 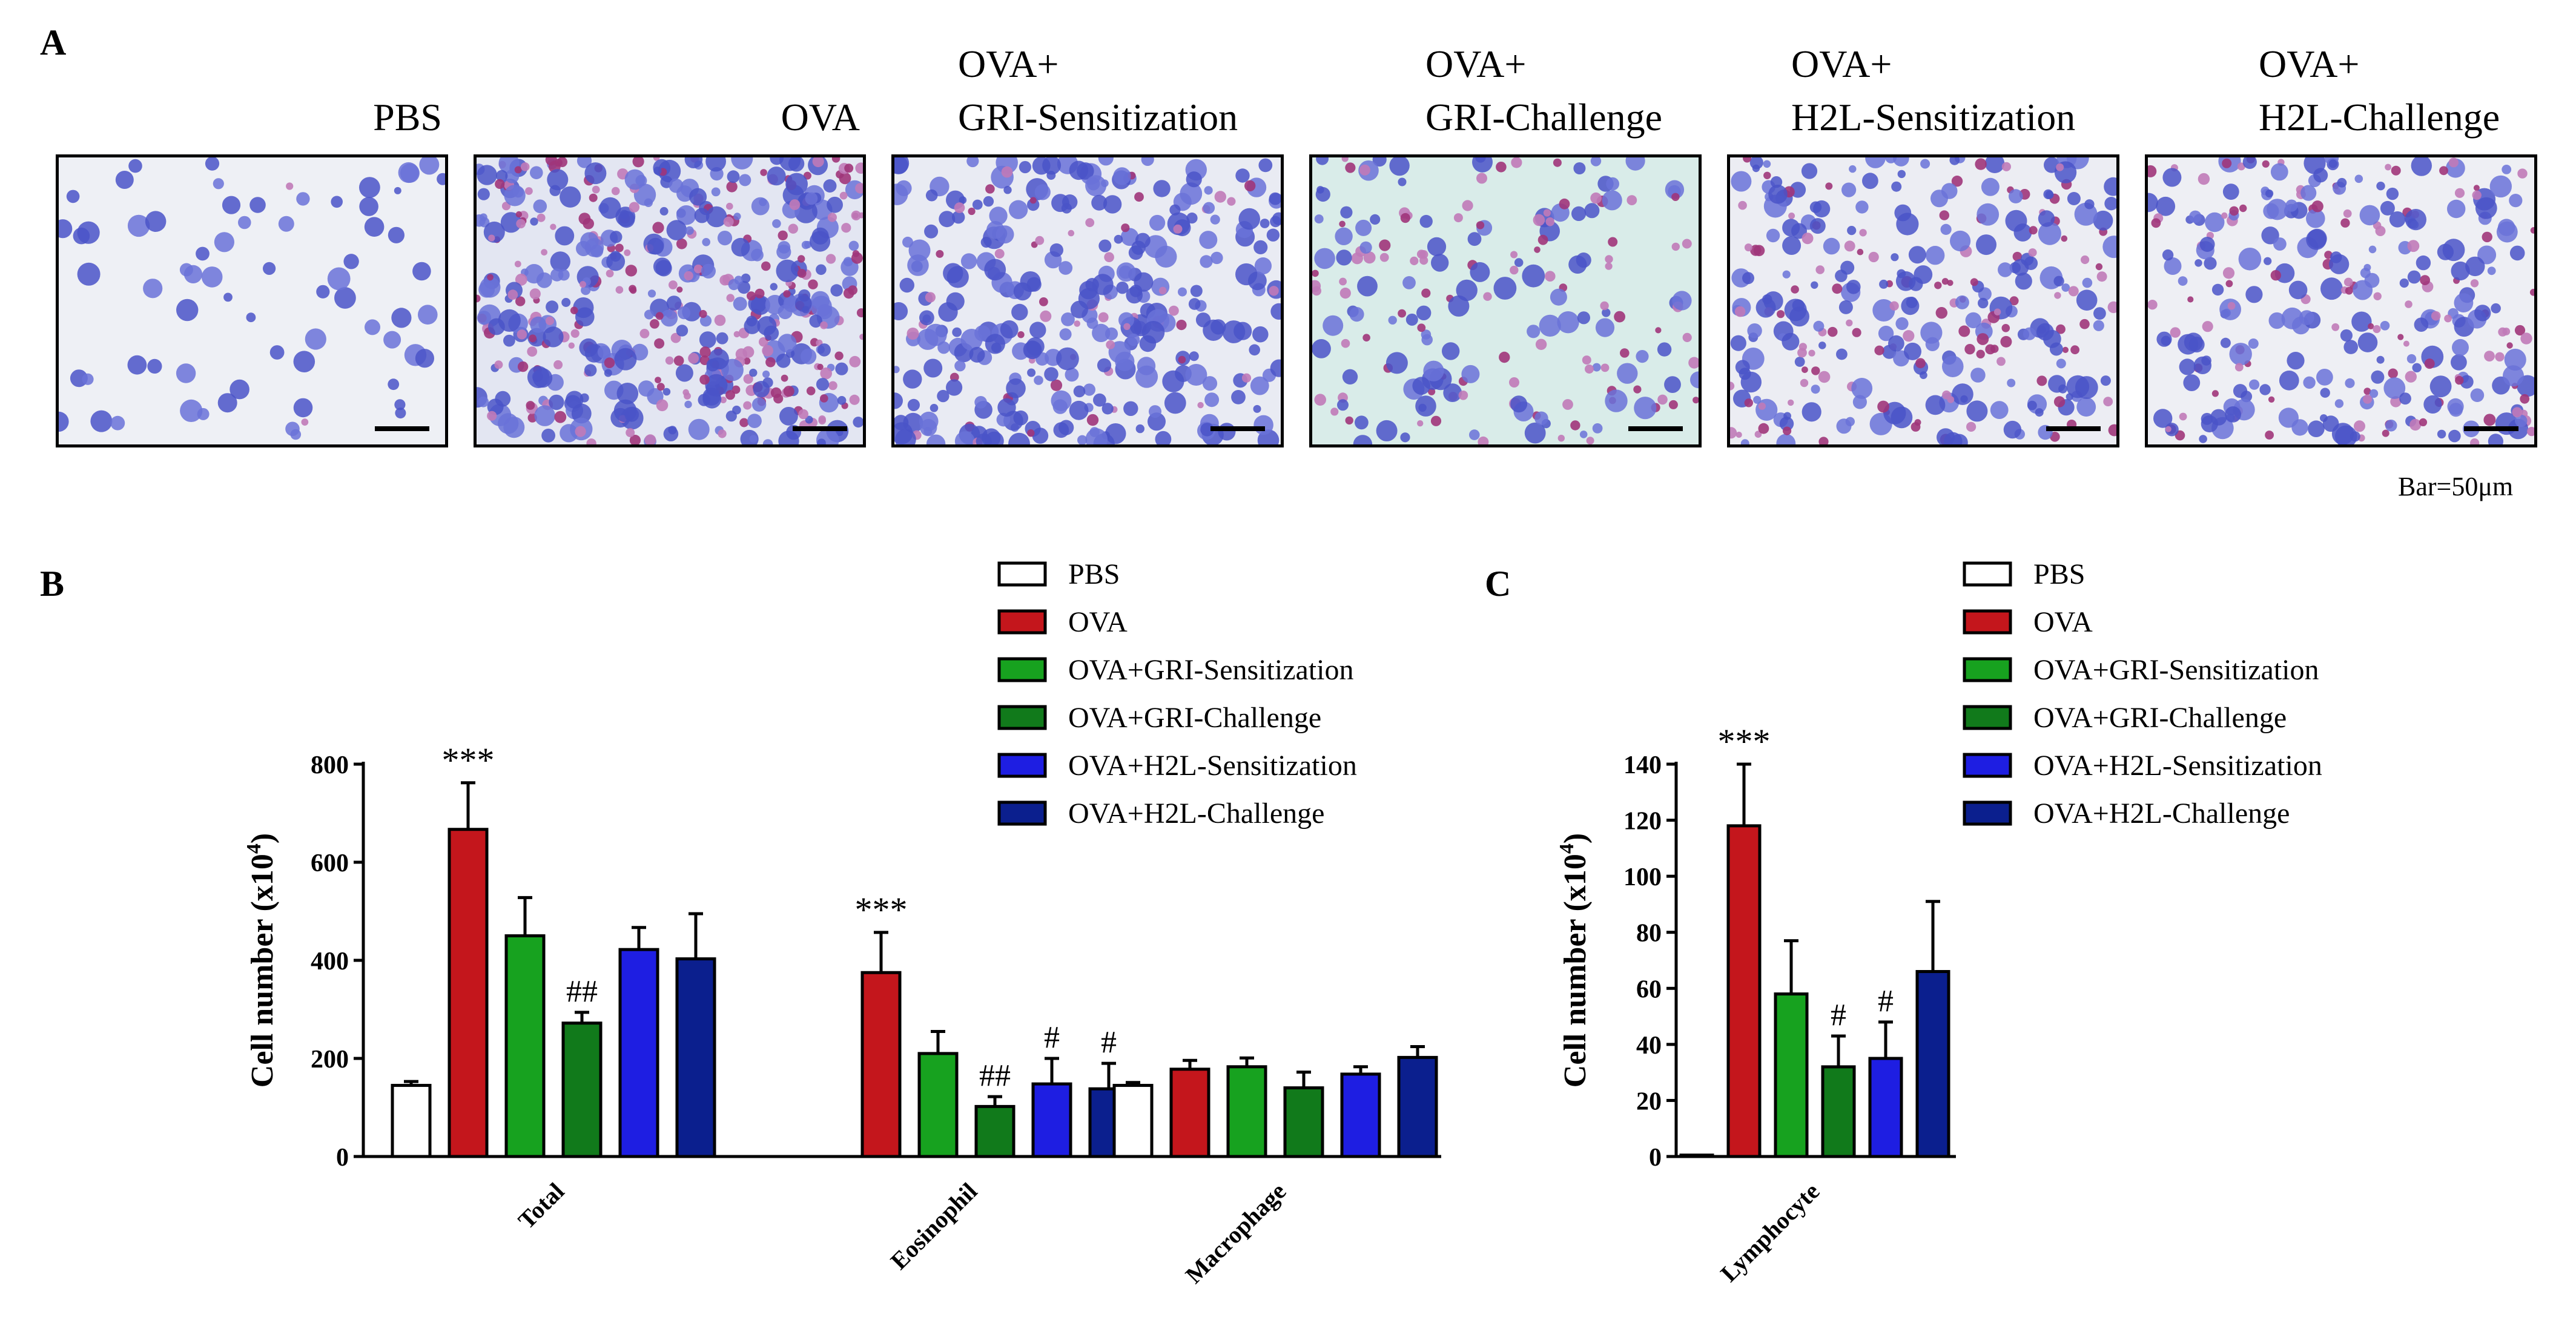 I want to click on micrograph-h2l-sensitization, so click(x=1923, y=301).